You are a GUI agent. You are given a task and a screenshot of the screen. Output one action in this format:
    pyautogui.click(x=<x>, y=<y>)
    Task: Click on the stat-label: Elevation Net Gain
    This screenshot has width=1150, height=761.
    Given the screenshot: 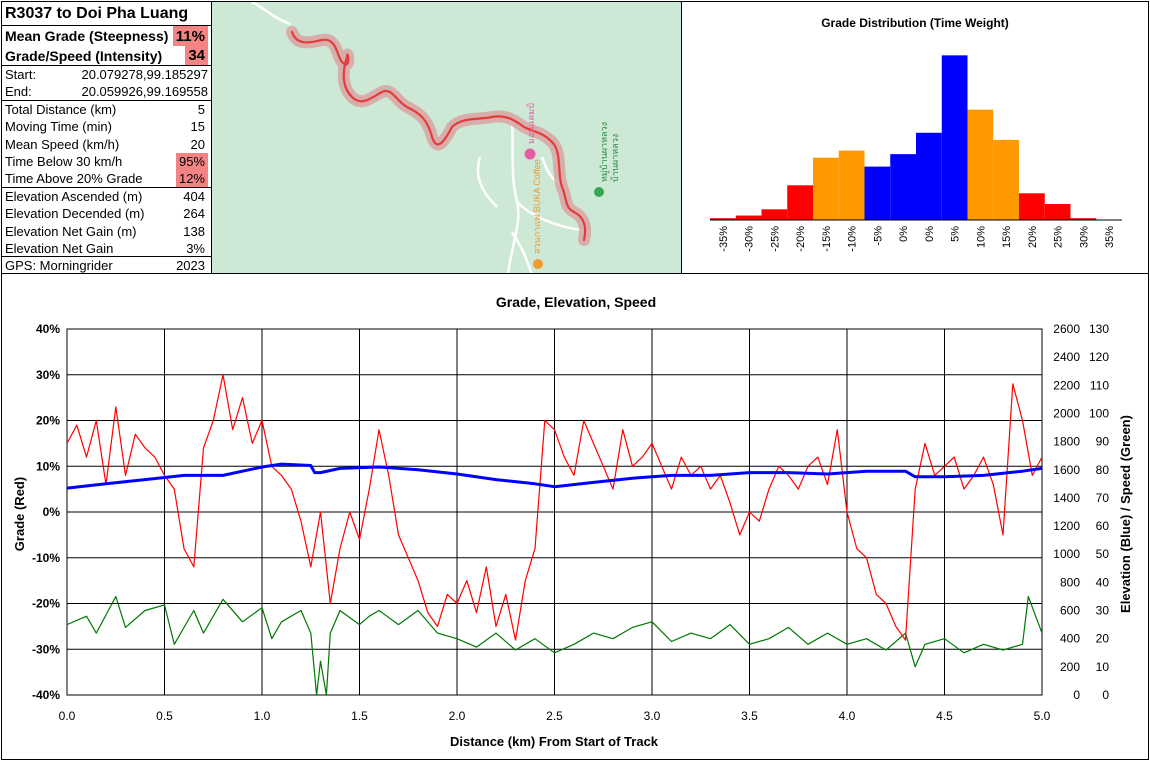 What is the action you would take?
    pyautogui.click(x=59, y=248)
    